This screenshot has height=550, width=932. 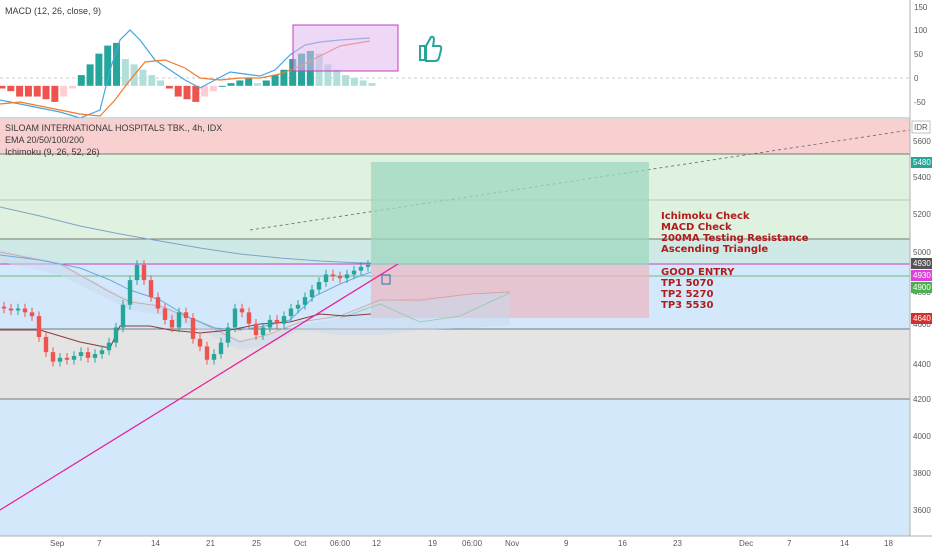 I want to click on macd-tick: 100, so click(x=921, y=30).